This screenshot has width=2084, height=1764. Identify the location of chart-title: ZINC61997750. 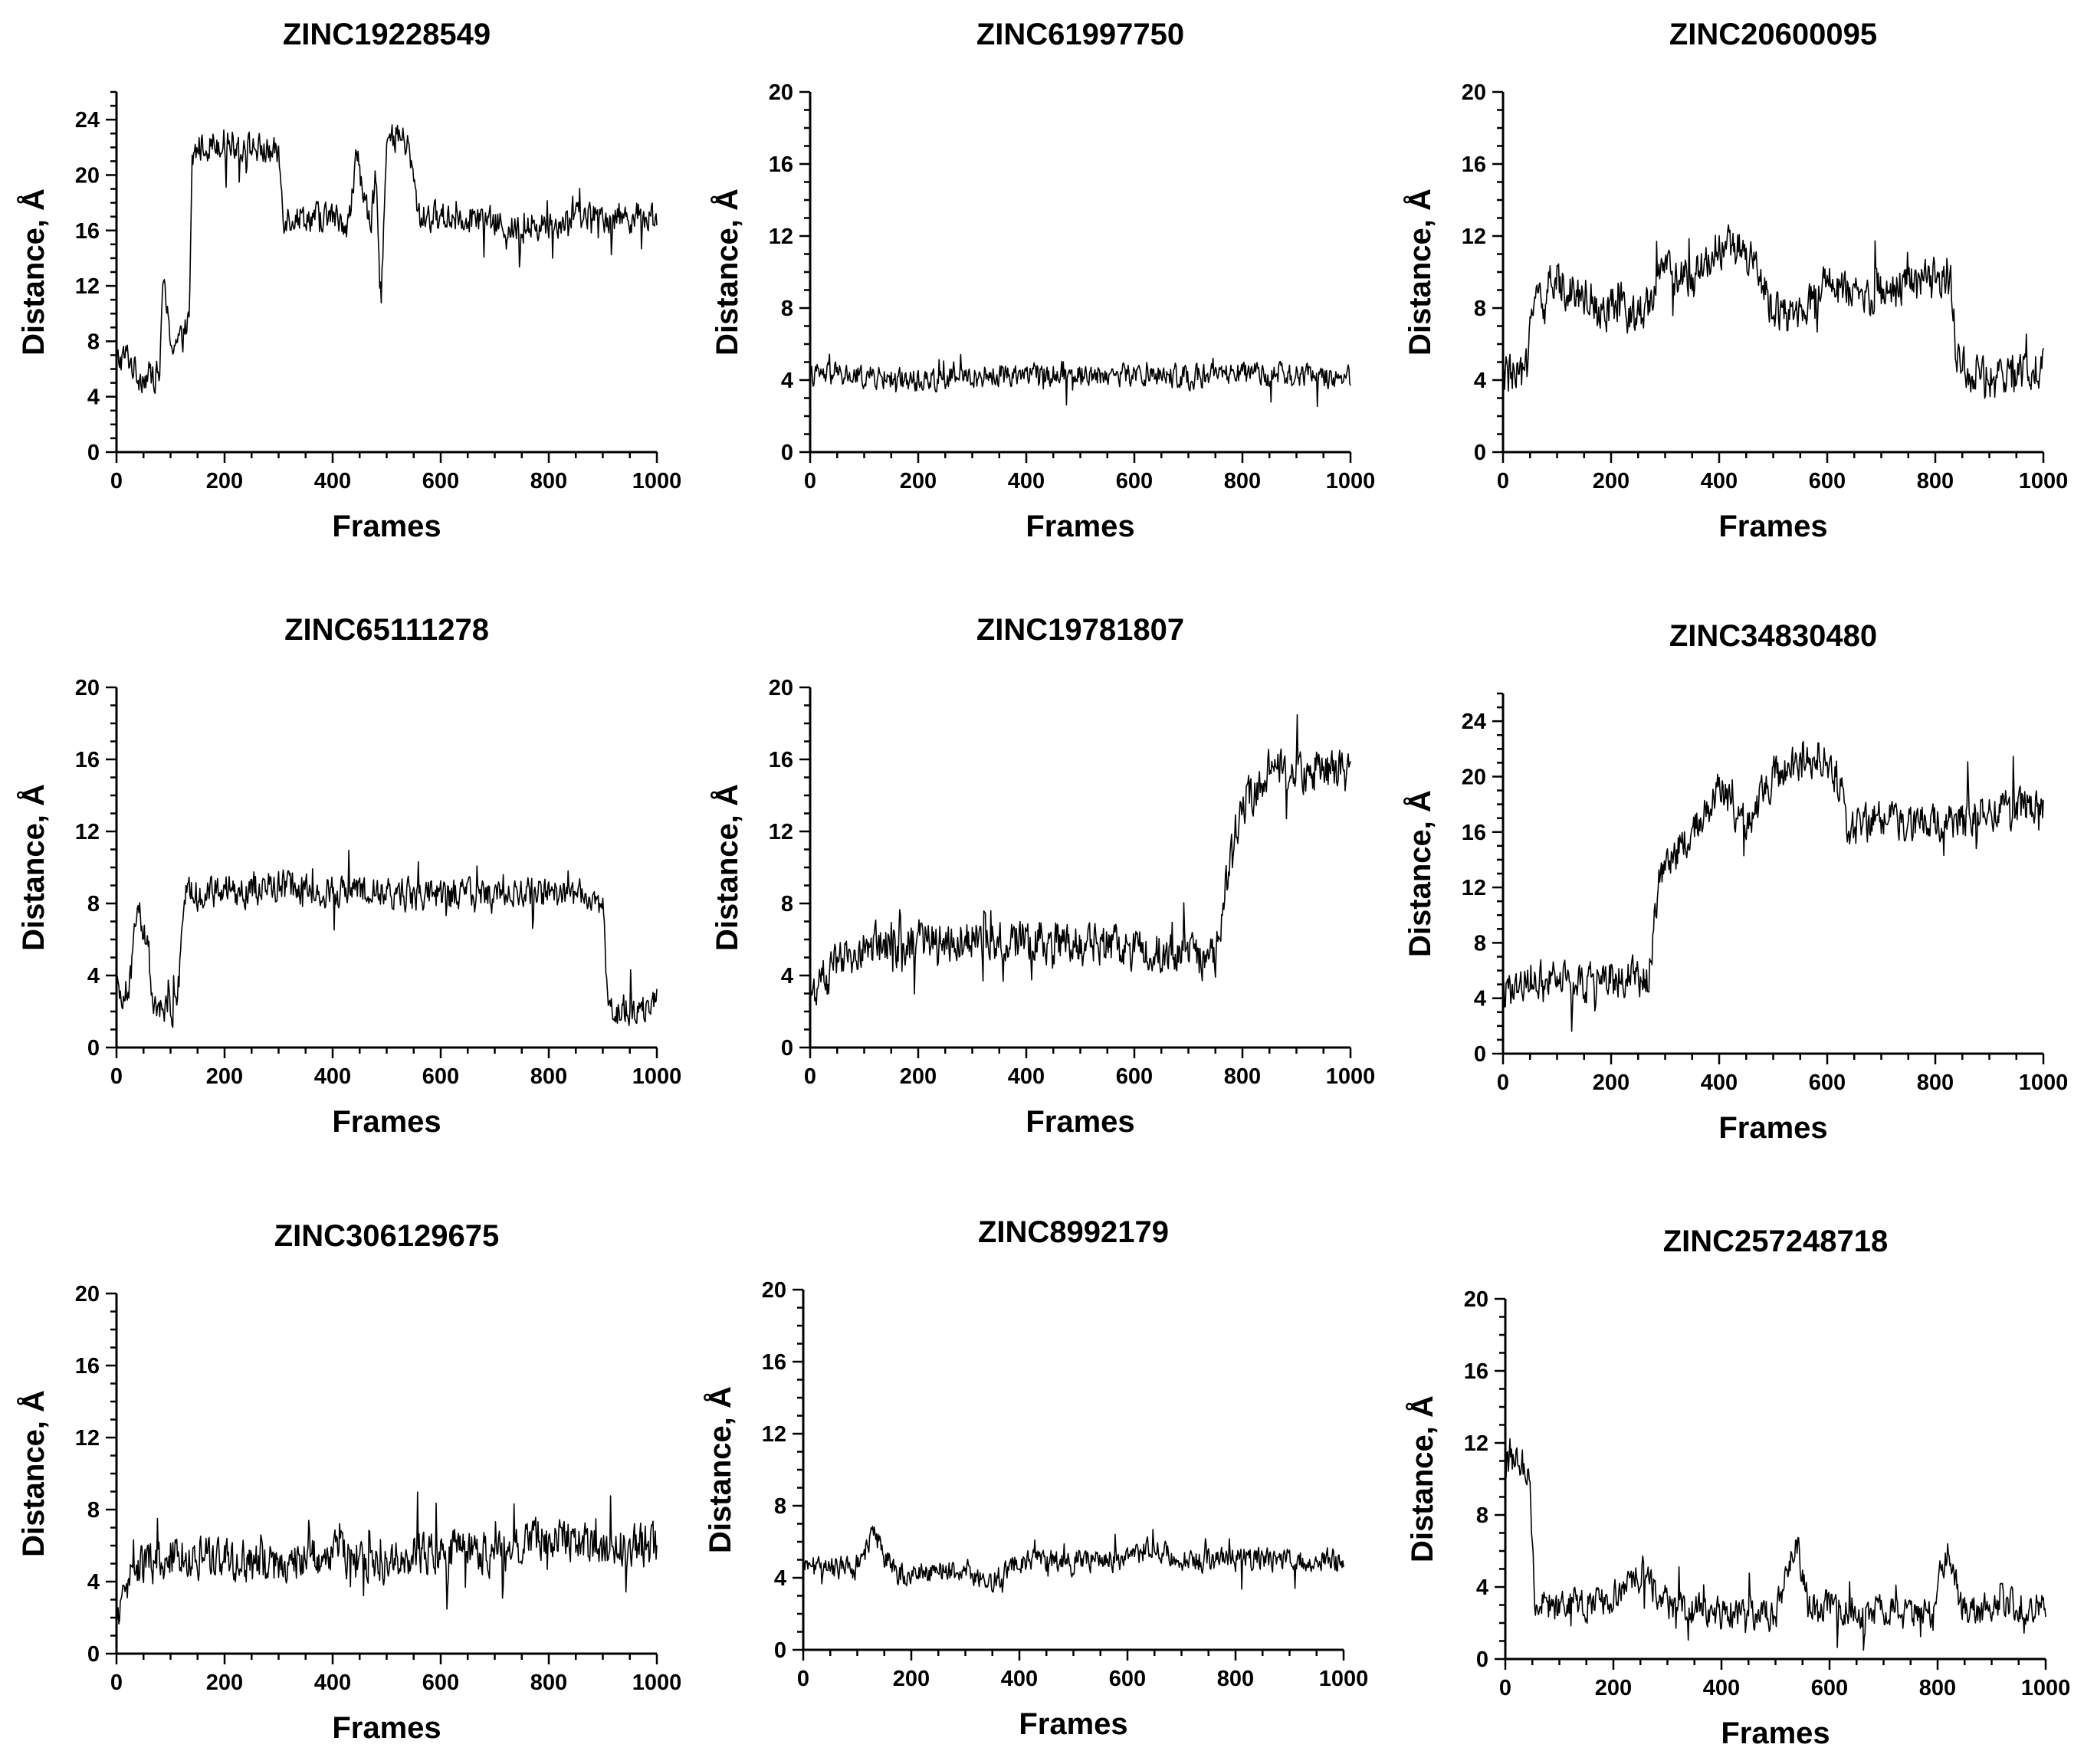
(1080, 34).